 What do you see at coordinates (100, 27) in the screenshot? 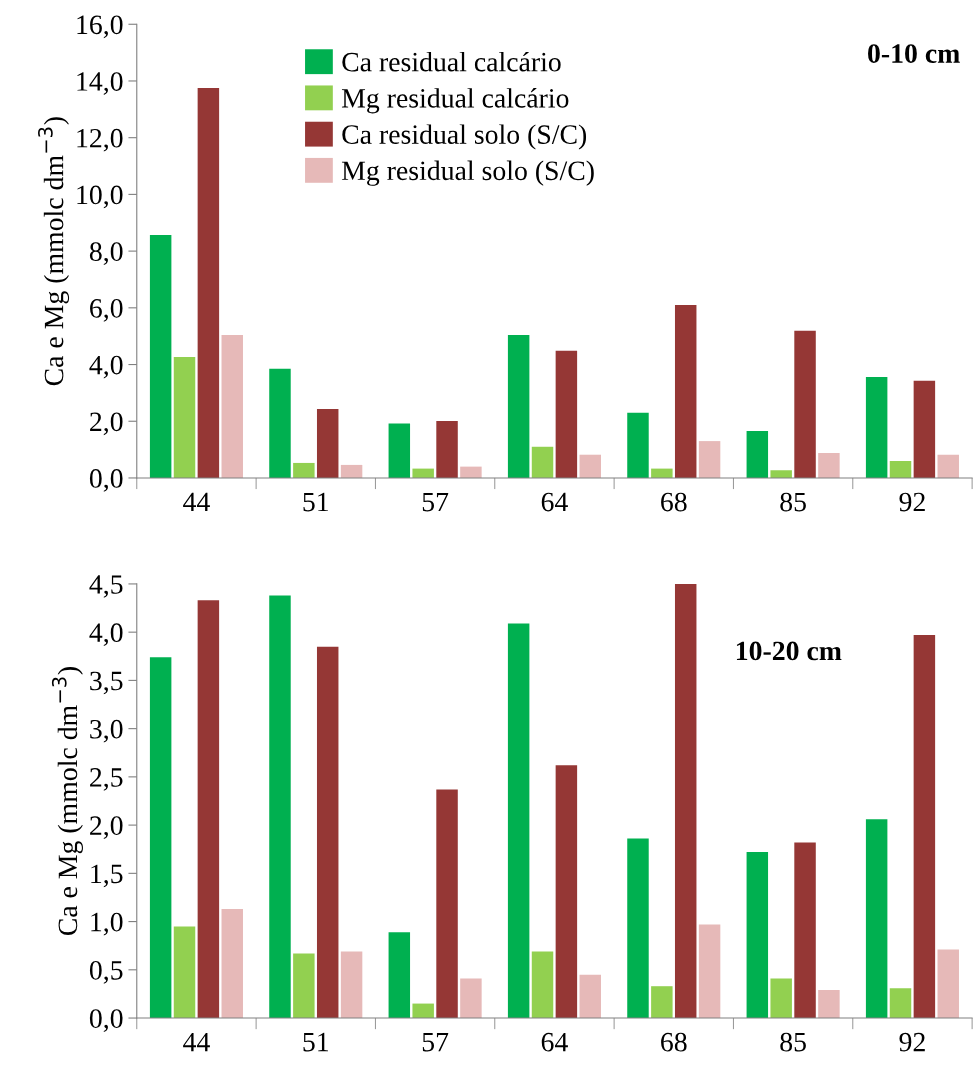
I see `y-tick-label: 16,0` at bounding box center [100, 27].